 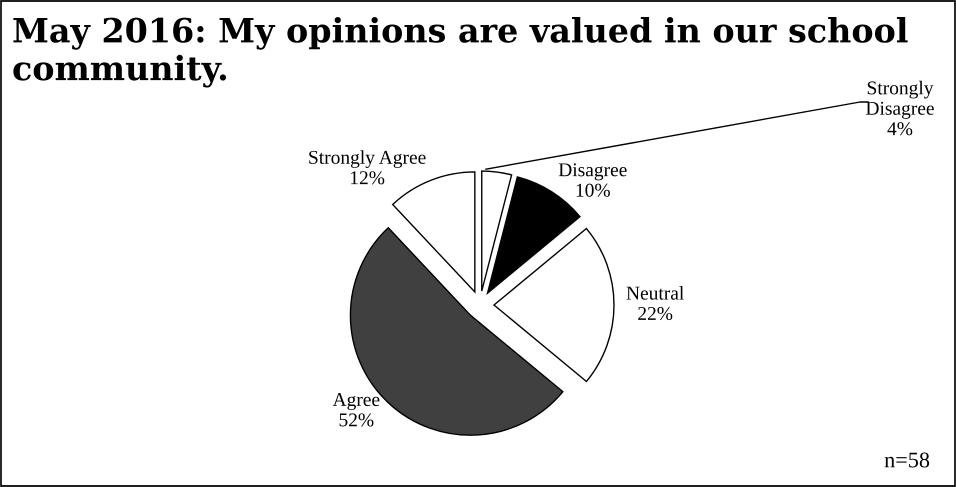 What do you see at coordinates (907, 460) in the screenshot?
I see `text: n=58` at bounding box center [907, 460].